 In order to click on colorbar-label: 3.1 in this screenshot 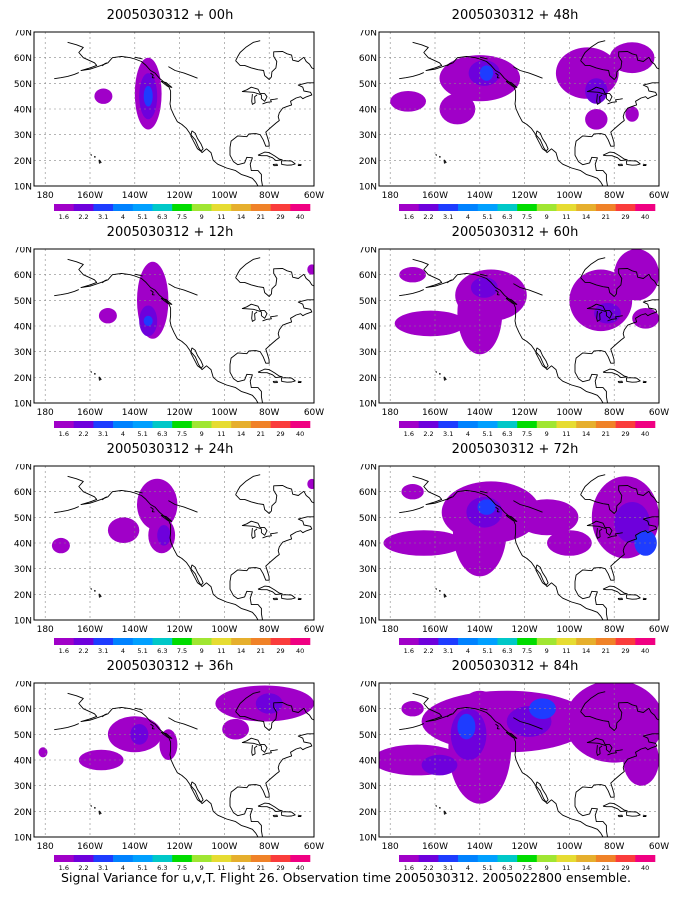, I will do `click(448, 651)`.